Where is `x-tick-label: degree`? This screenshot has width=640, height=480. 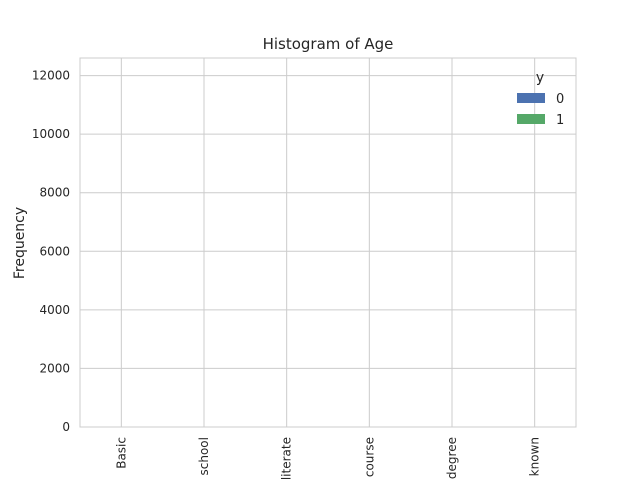 x-tick-label: degree is located at coordinates (452, 458).